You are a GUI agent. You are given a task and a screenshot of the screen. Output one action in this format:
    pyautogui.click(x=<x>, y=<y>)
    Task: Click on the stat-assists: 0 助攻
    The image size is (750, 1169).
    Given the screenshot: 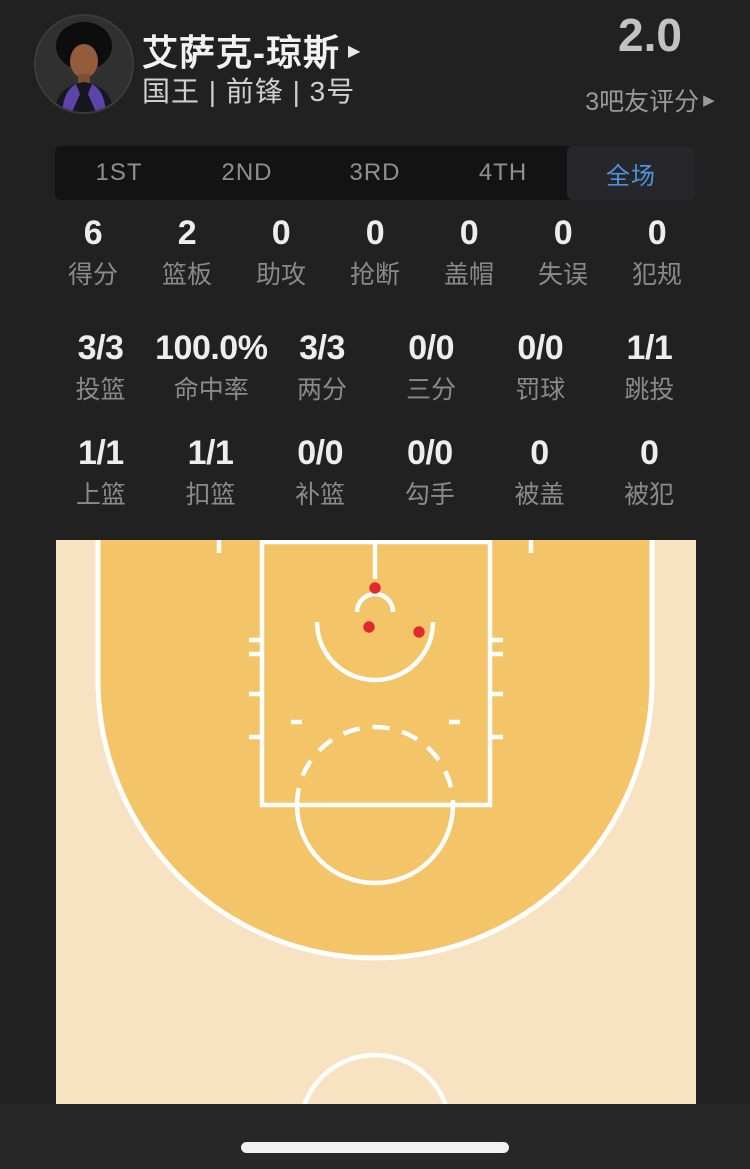 What is the action you would take?
    pyautogui.click(x=281, y=251)
    